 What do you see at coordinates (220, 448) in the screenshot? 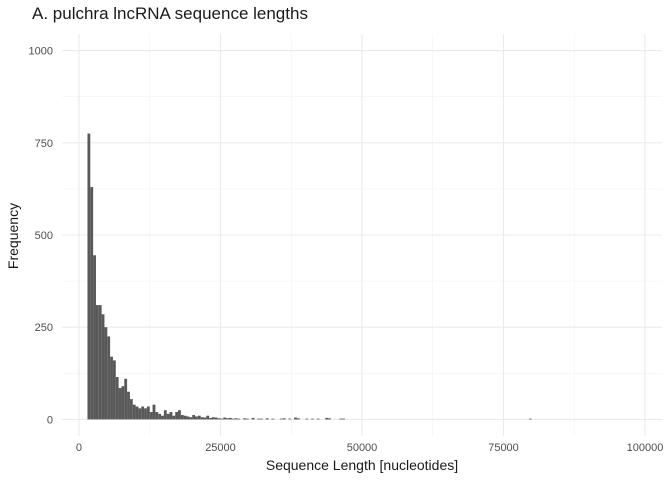
I see `x-tick-label: 25000` at bounding box center [220, 448].